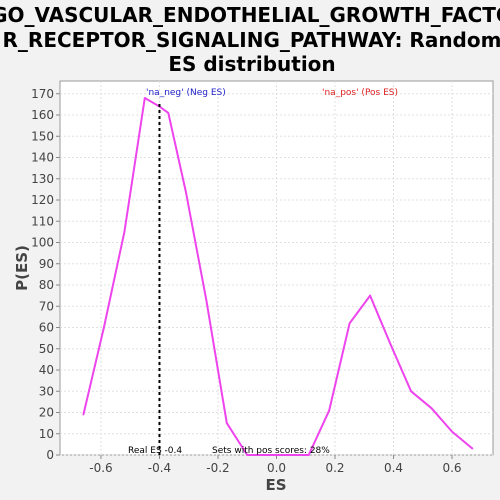  Describe the element at coordinates (155, 451) in the screenshot. I see `real-es-label: Real ES -0.4` at that location.